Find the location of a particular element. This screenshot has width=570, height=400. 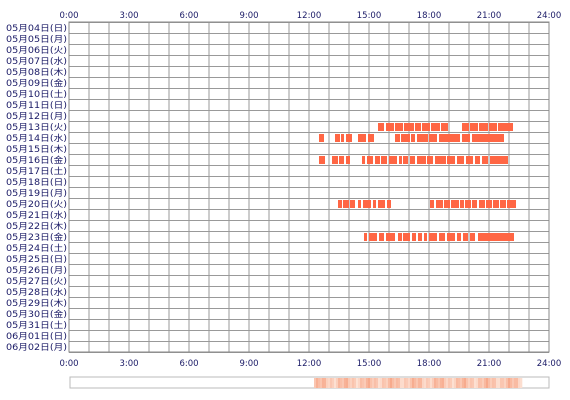

row-label: 05月20日(火) is located at coordinates (36, 205).